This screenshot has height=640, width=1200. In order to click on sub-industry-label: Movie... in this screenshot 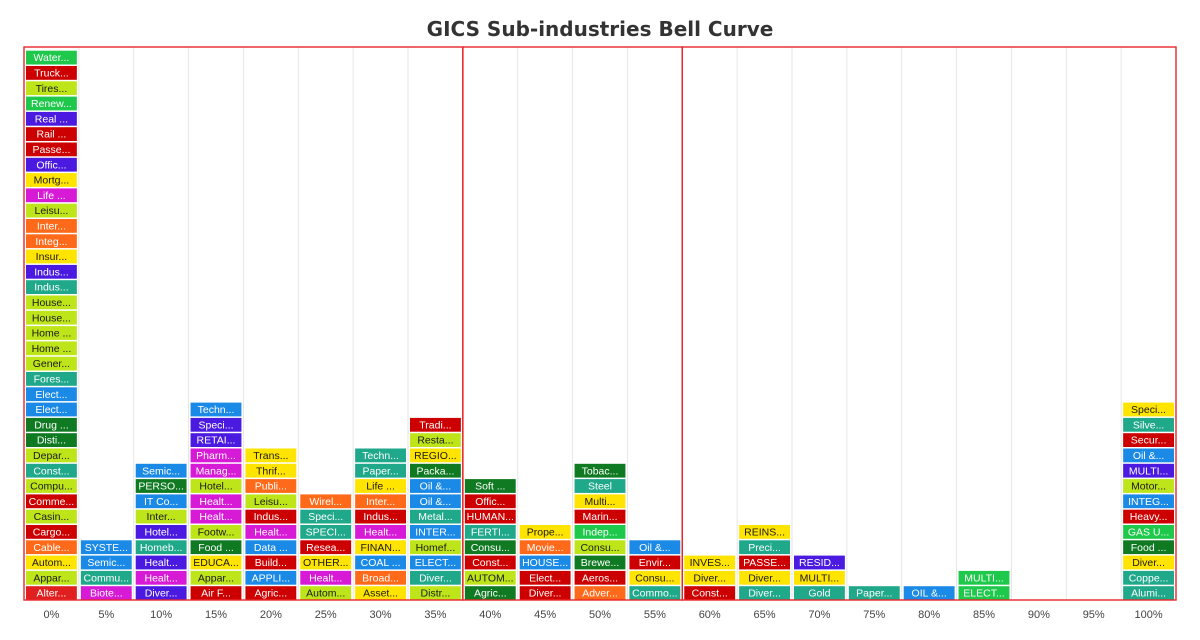, I will do `click(545, 548)`.